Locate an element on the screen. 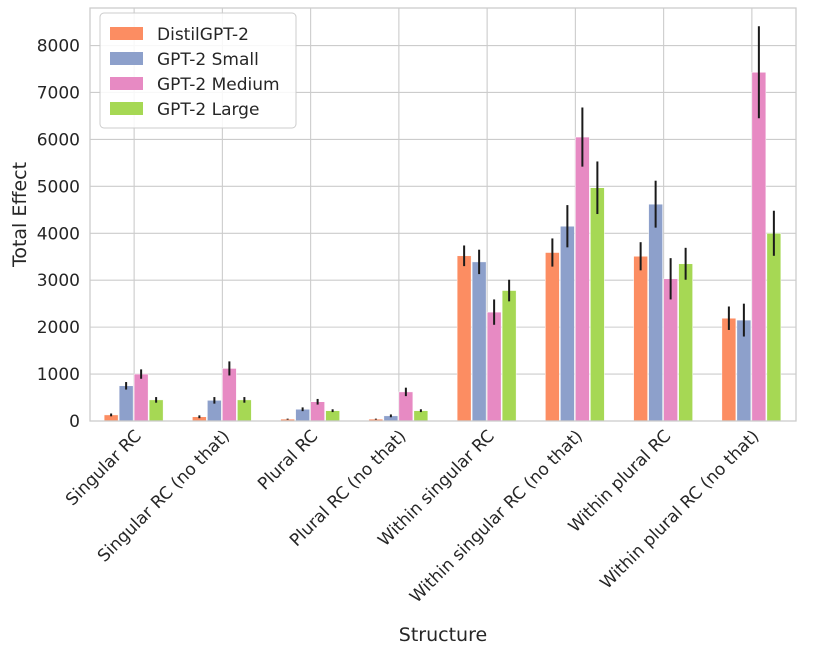  y-tick-label: 2000 is located at coordinates (58, 328).